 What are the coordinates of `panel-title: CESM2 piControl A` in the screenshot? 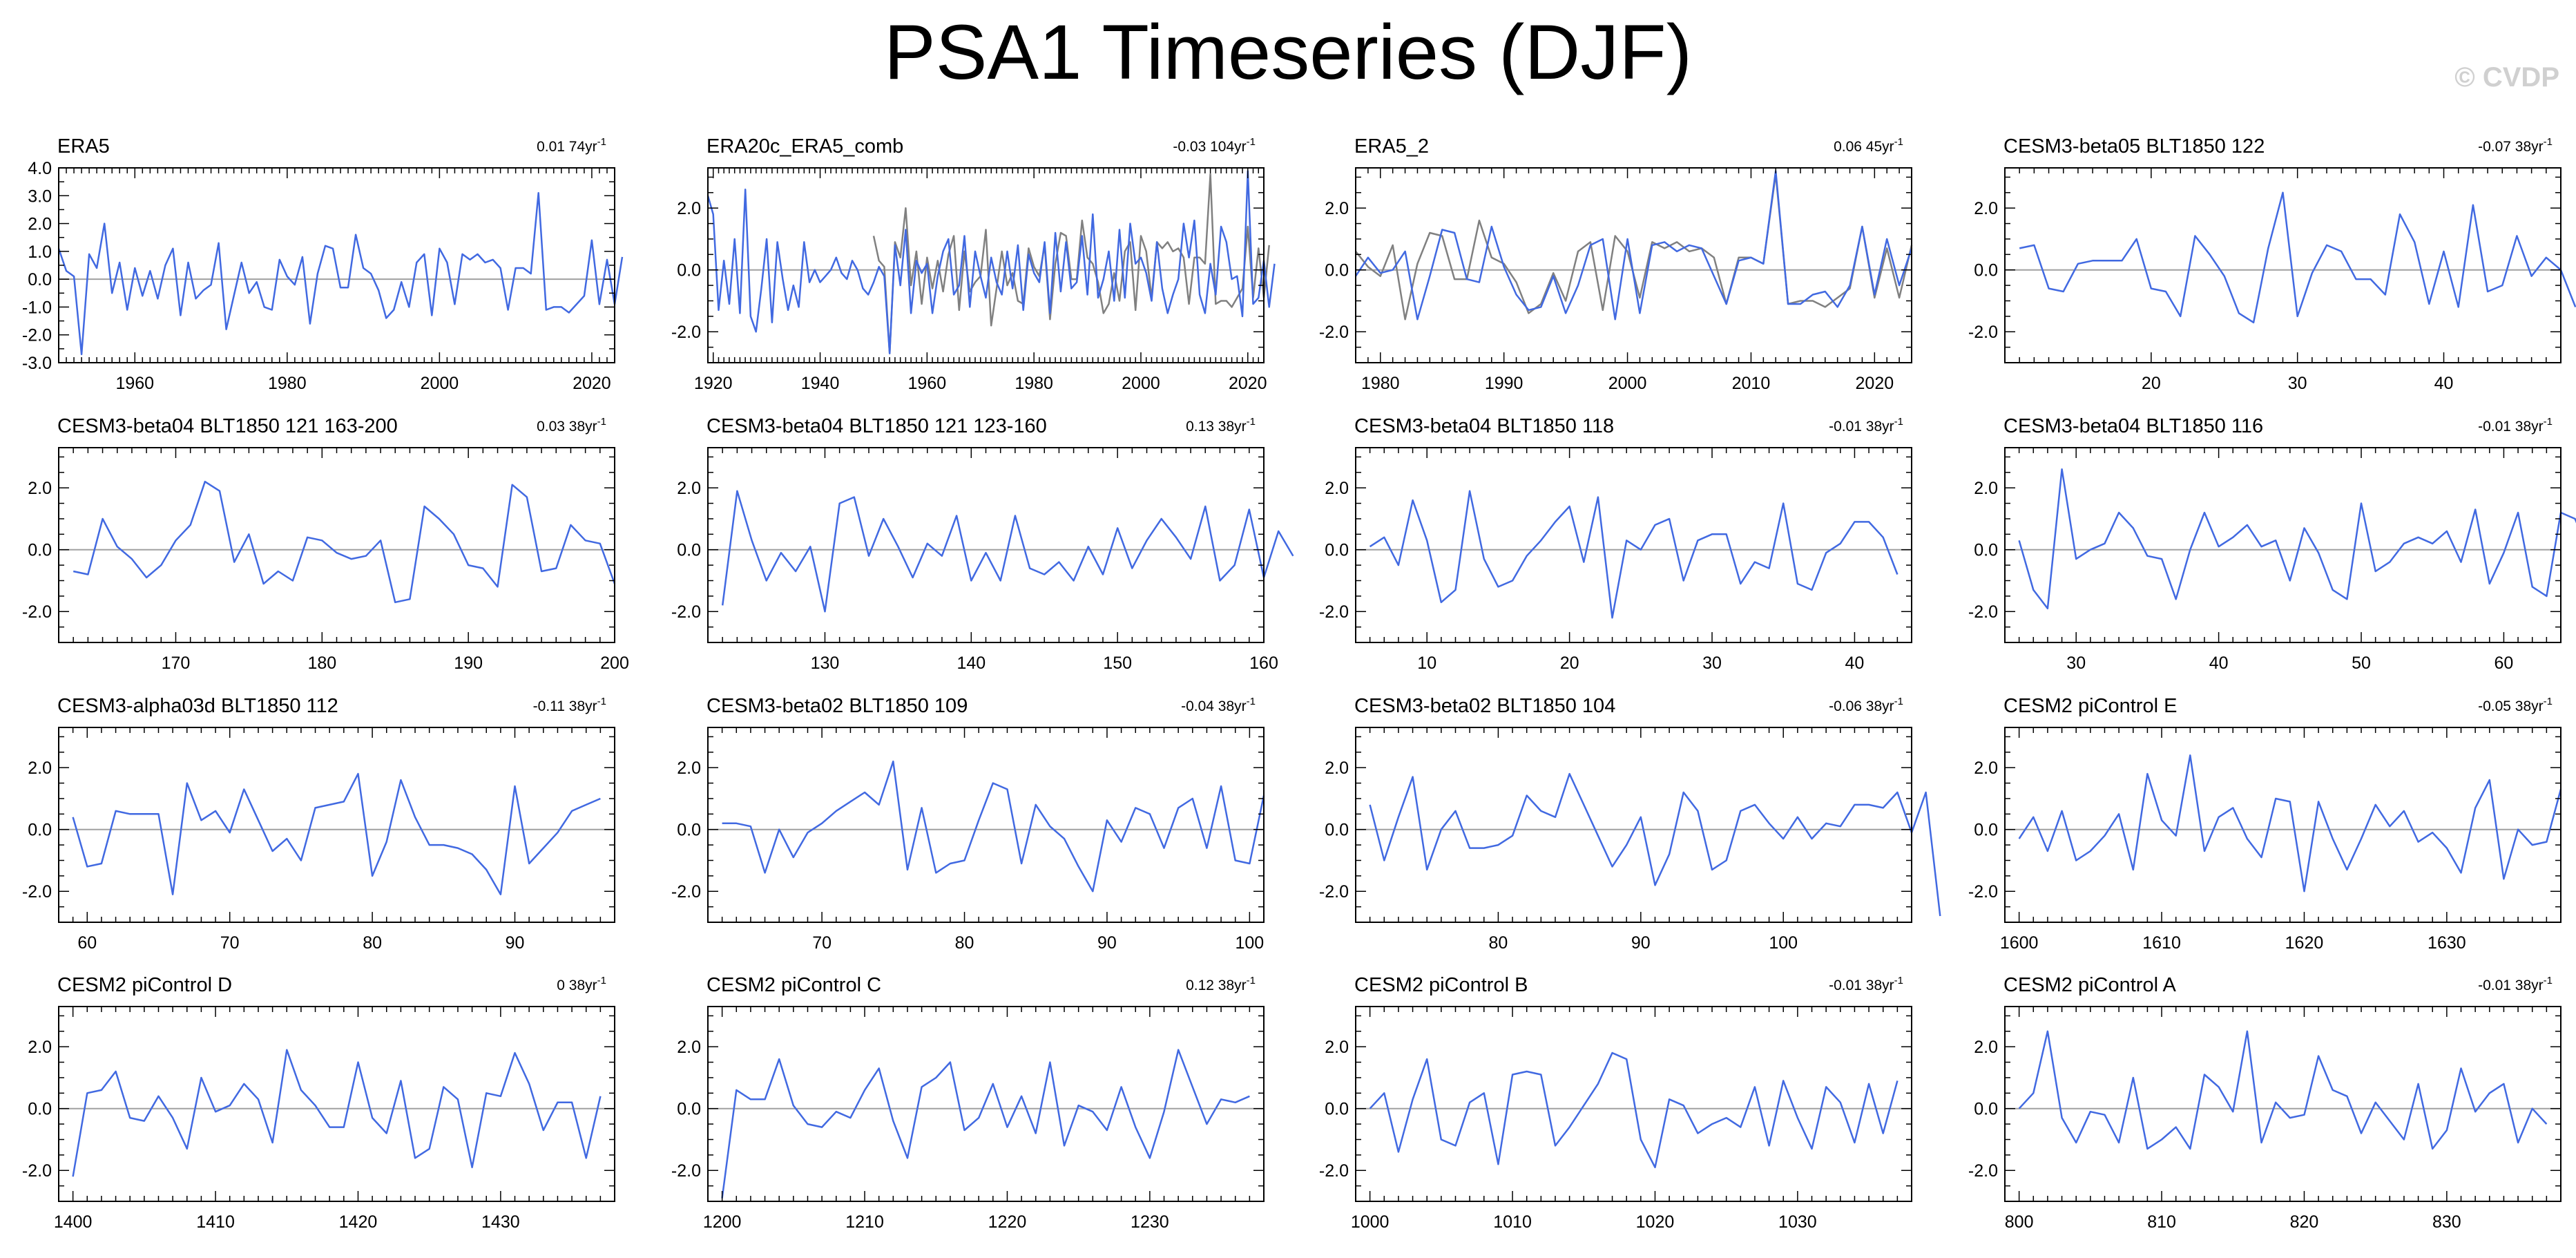 It's located at (2089, 985).